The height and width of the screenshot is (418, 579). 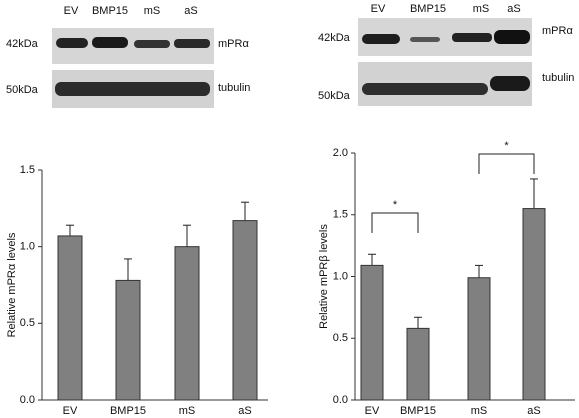 I want to click on blot-right: EV BMP15 mS aS 42kDa mPRα 50kDa tubulin, so click(x=446, y=54).